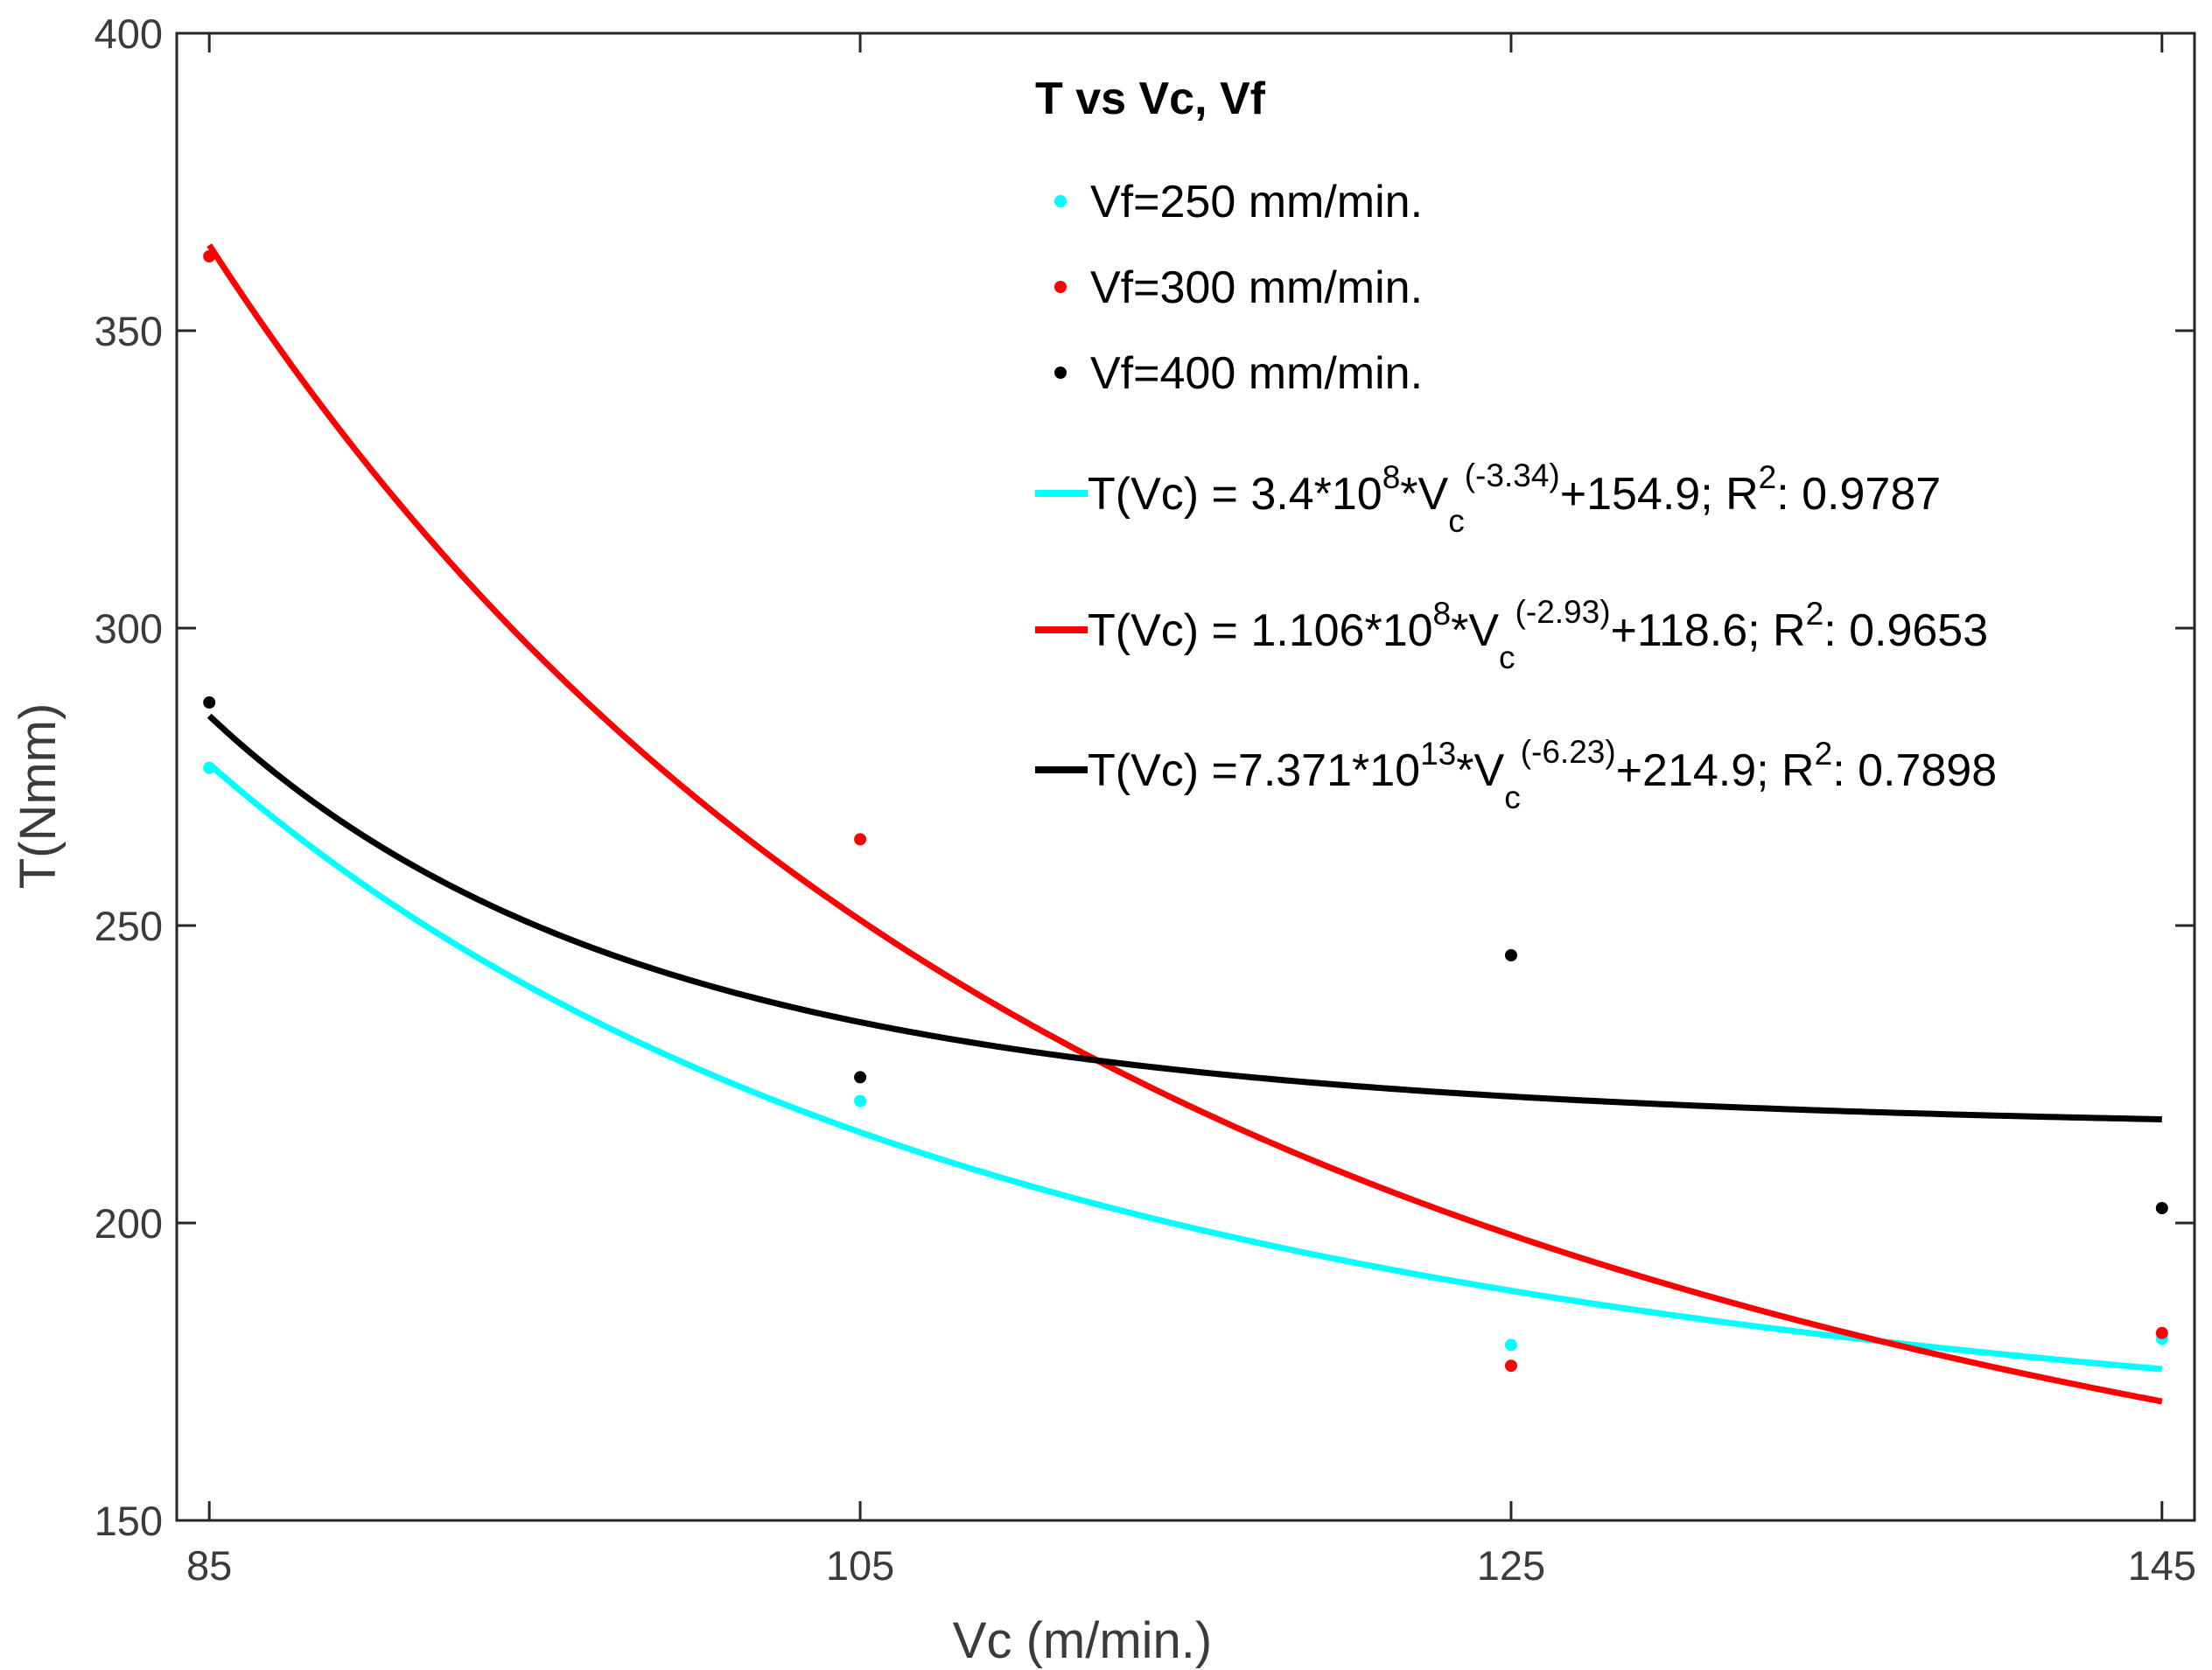 The image size is (2212, 1670). What do you see at coordinates (1256, 287) in the screenshot?
I see `legend-label: Vf=300 mm/min.` at bounding box center [1256, 287].